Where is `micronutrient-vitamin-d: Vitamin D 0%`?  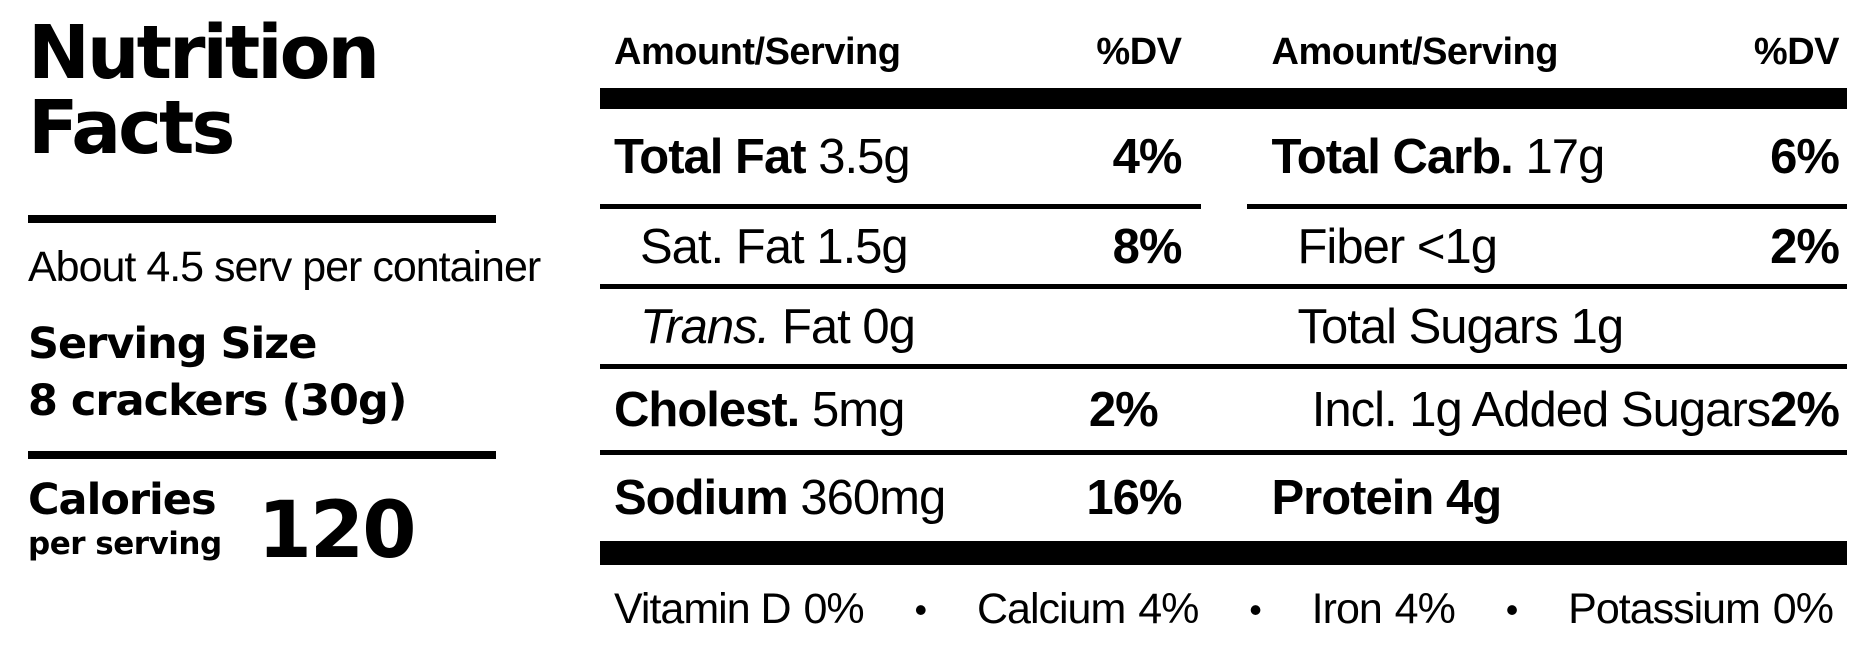 micronutrient-vitamin-d: Vitamin D 0% is located at coordinates (739, 609).